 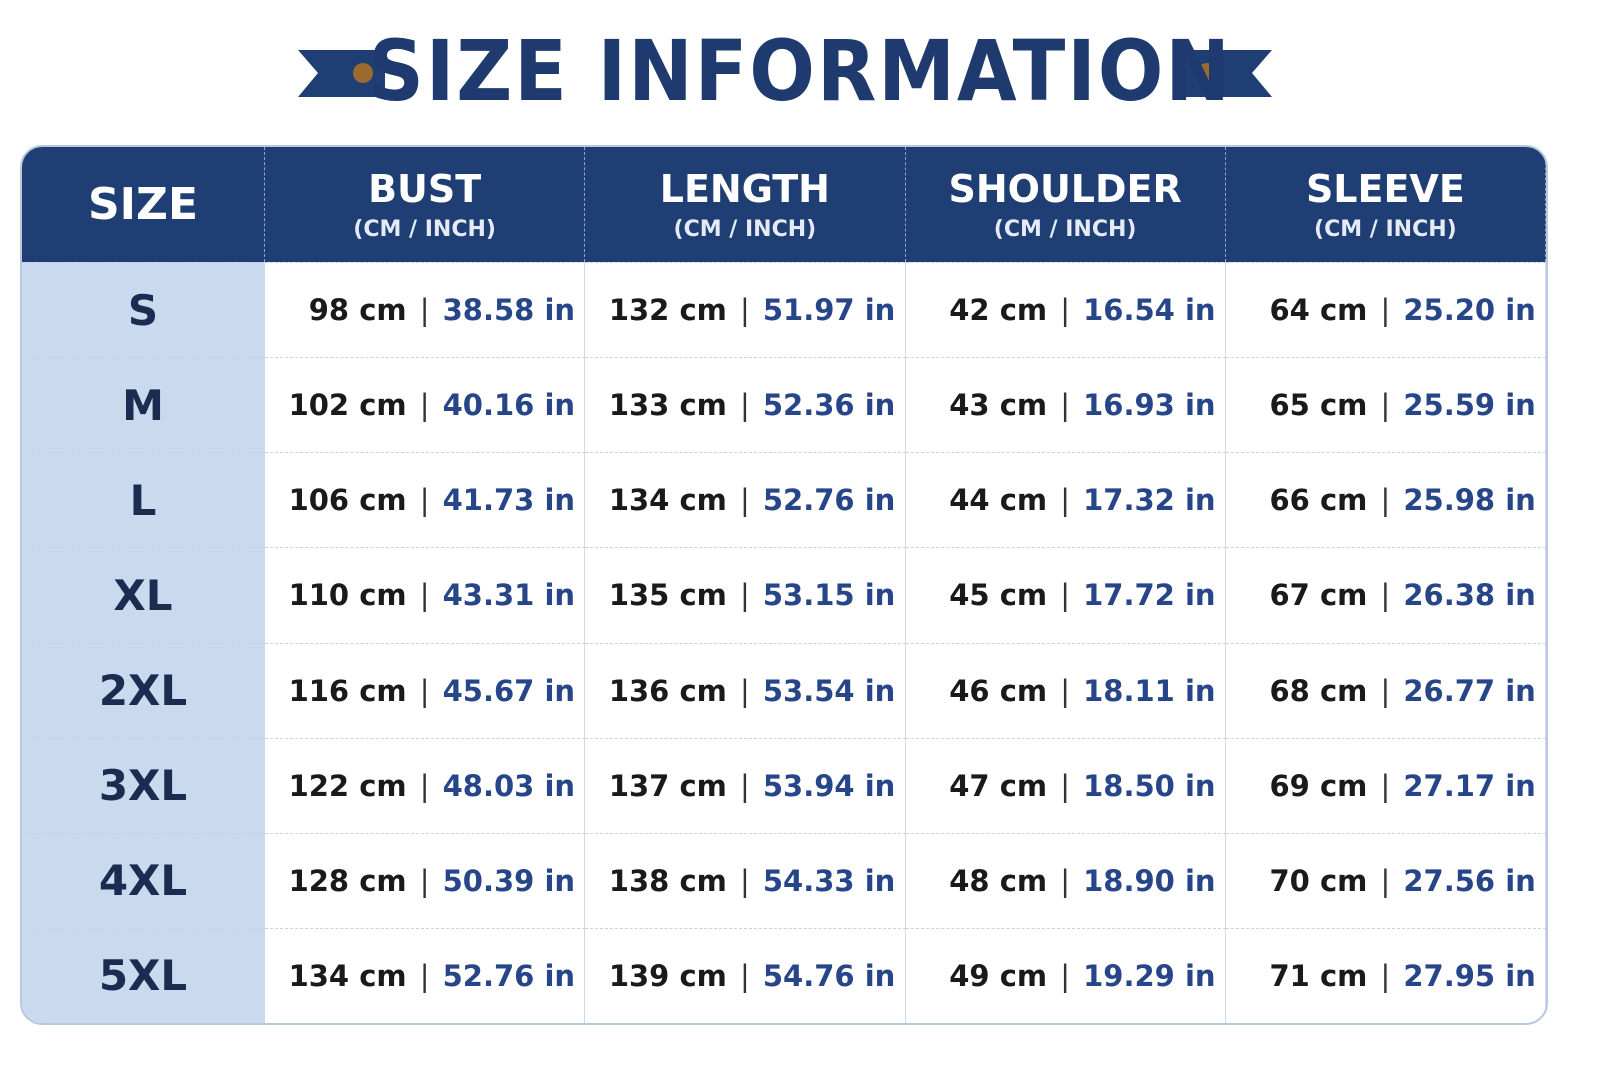 I want to click on size-label: M, so click(x=143, y=405).